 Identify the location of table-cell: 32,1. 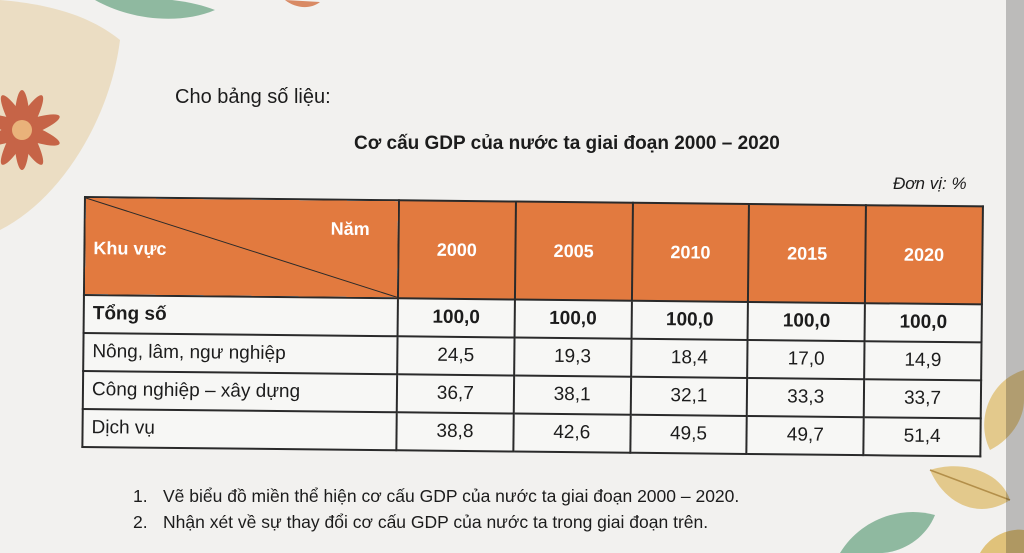
(689, 396).